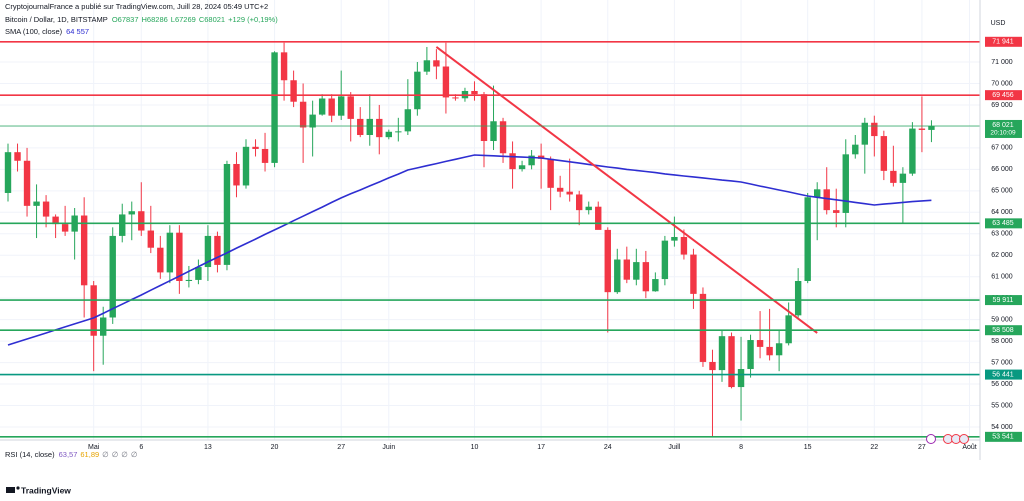  I want to click on rsi-value: 63,57, so click(68, 454).